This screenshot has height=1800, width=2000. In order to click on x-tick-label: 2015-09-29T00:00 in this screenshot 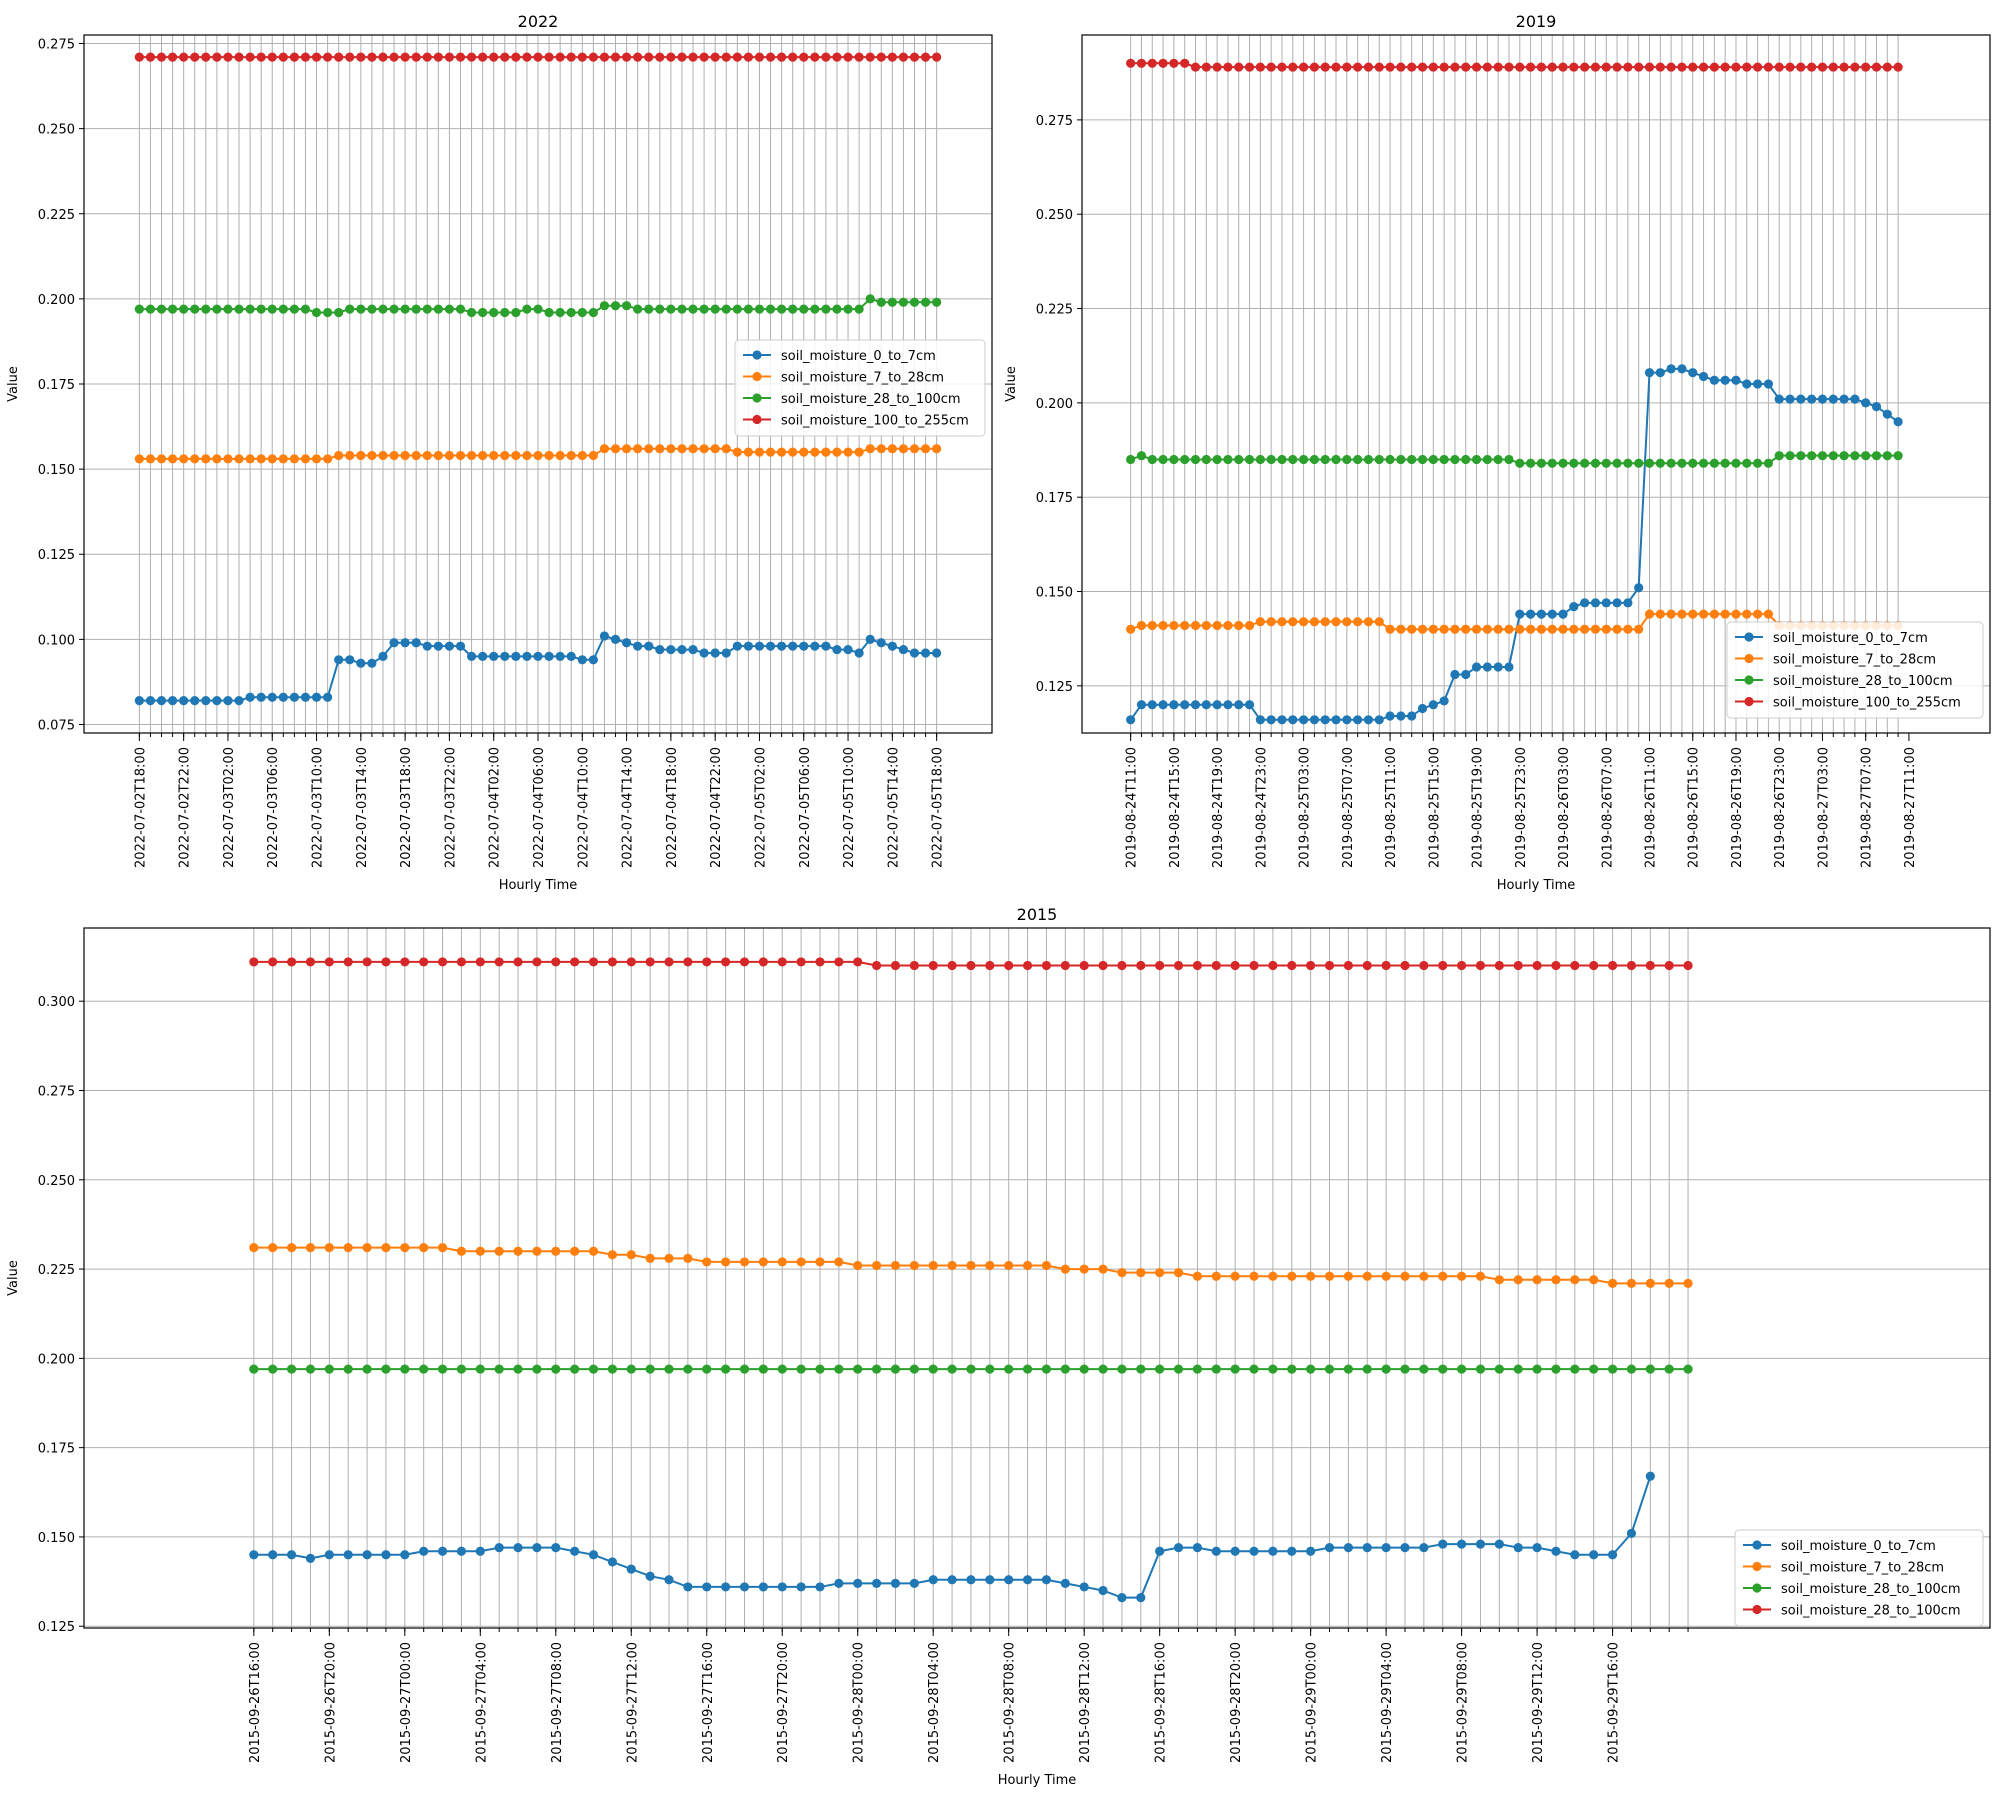, I will do `click(1312, 1702)`.